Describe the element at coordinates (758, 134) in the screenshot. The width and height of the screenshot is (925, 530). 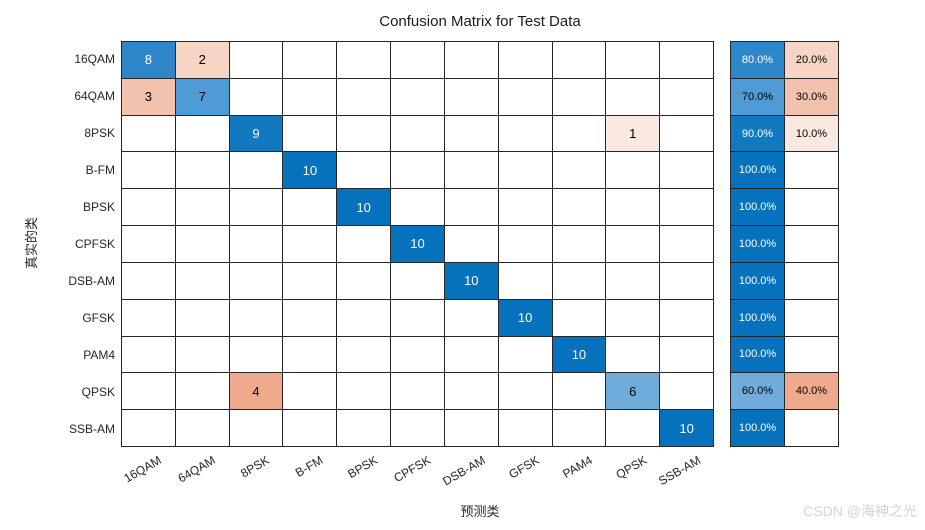
I see `summary-correct-cell: 90.0%` at that location.